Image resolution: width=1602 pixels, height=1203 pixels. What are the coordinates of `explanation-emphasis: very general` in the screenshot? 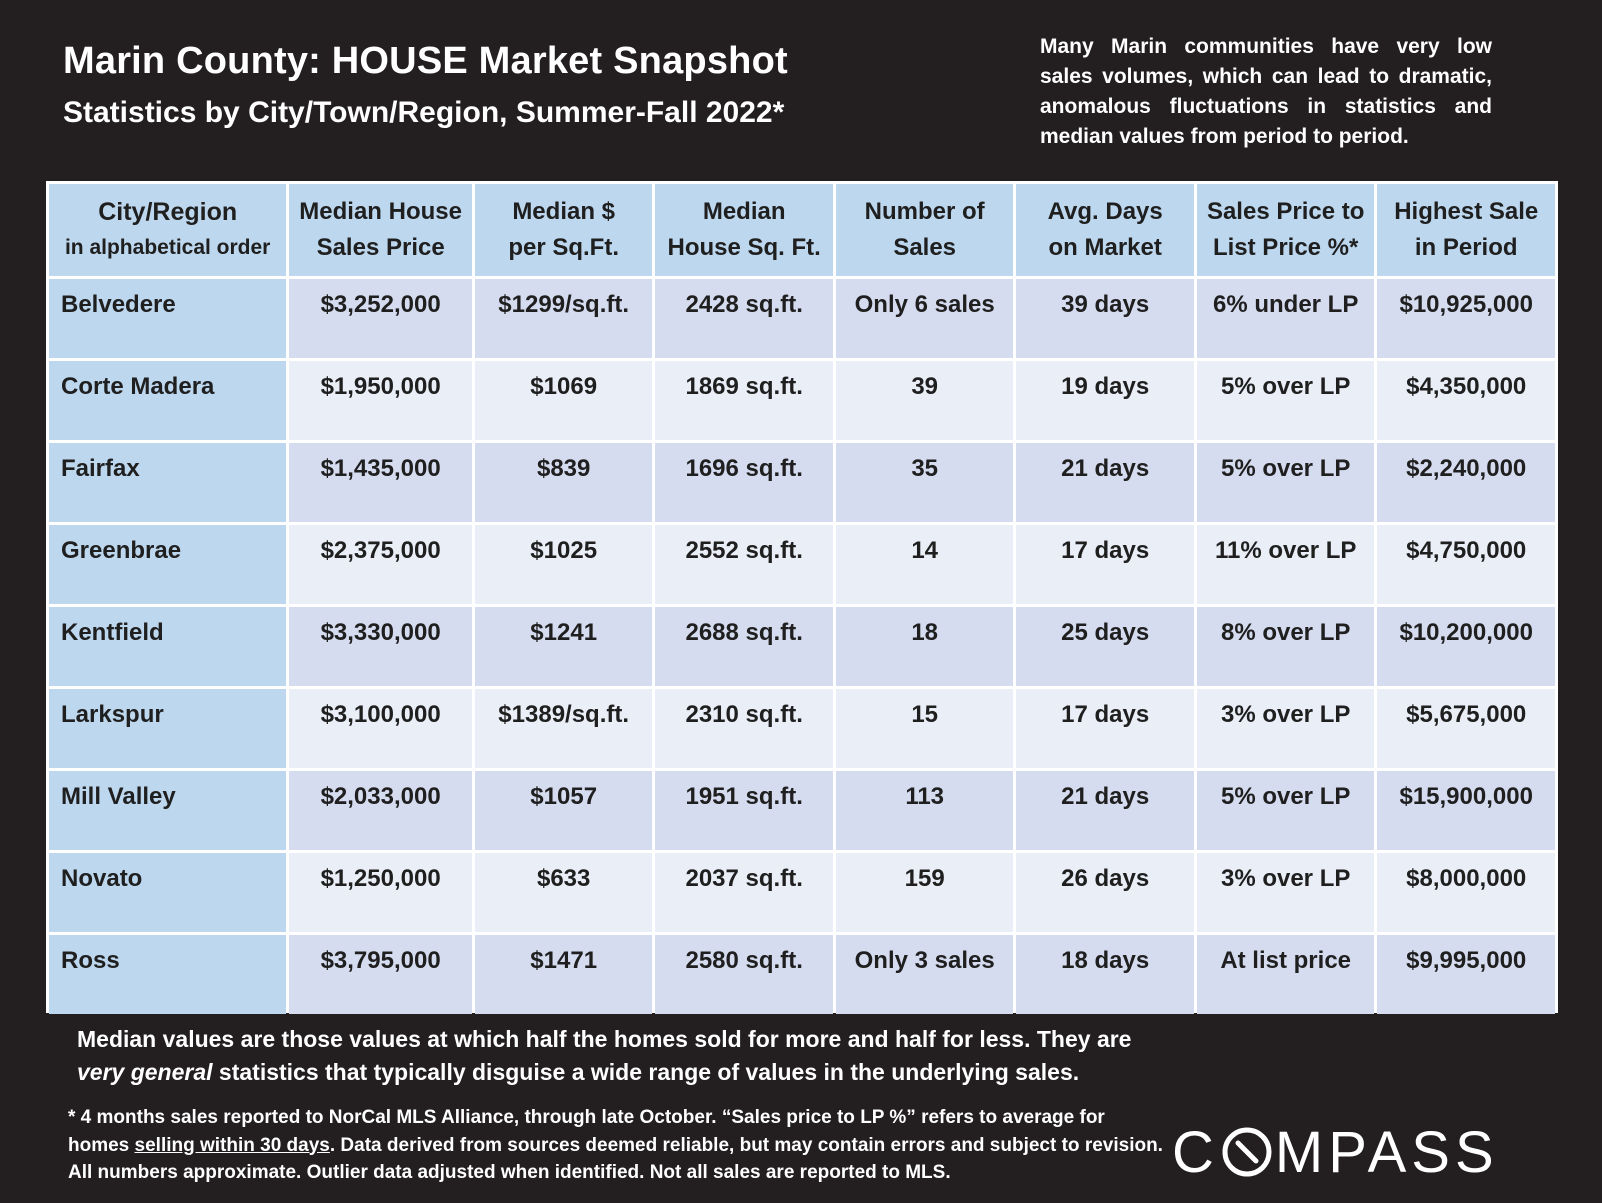 It's located at (145, 1072).